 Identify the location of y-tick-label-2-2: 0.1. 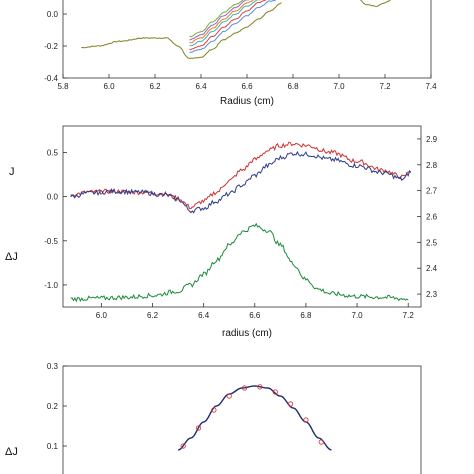
(53, 446).